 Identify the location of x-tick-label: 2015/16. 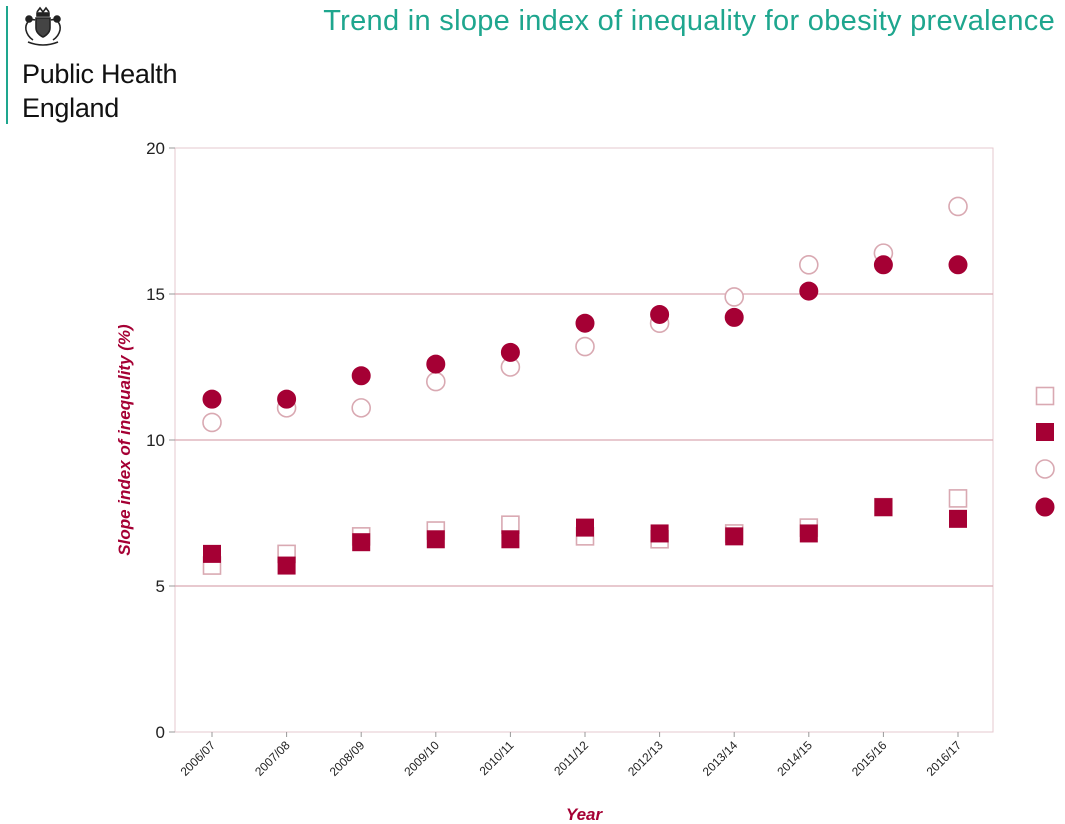
(869, 758).